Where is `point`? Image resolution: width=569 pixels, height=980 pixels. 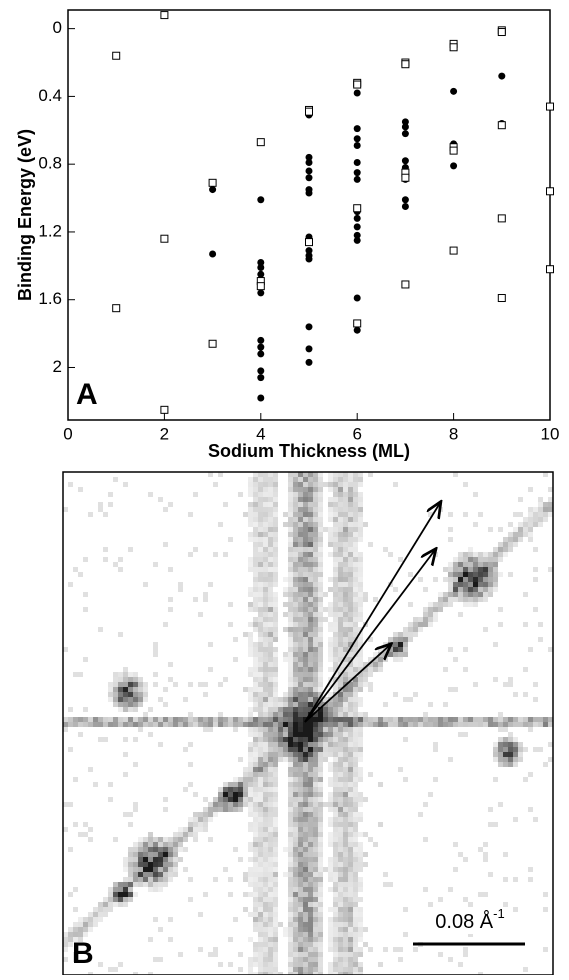 point is located at coordinates (357, 226).